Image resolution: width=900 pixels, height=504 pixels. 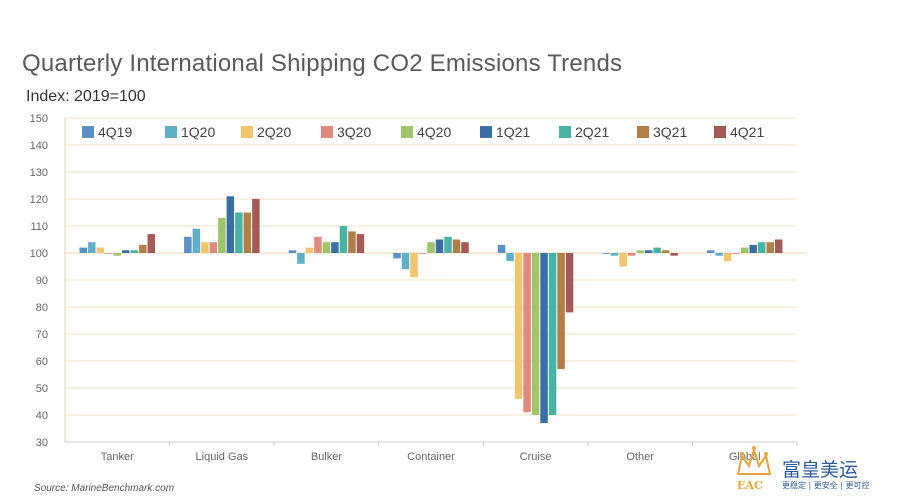 What do you see at coordinates (198, 132) in the screenshot?
I see `legend-label: 1Q20` at bounding box center [198, 132].